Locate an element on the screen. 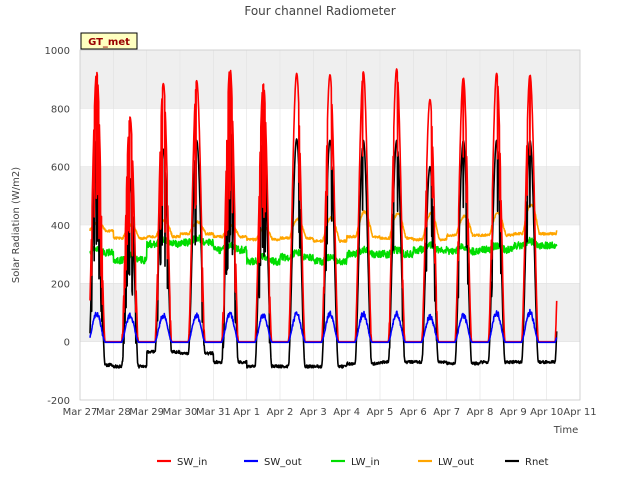 The image size is (640, 480). badge-text: GT_met is located at coordinates (109, 42).